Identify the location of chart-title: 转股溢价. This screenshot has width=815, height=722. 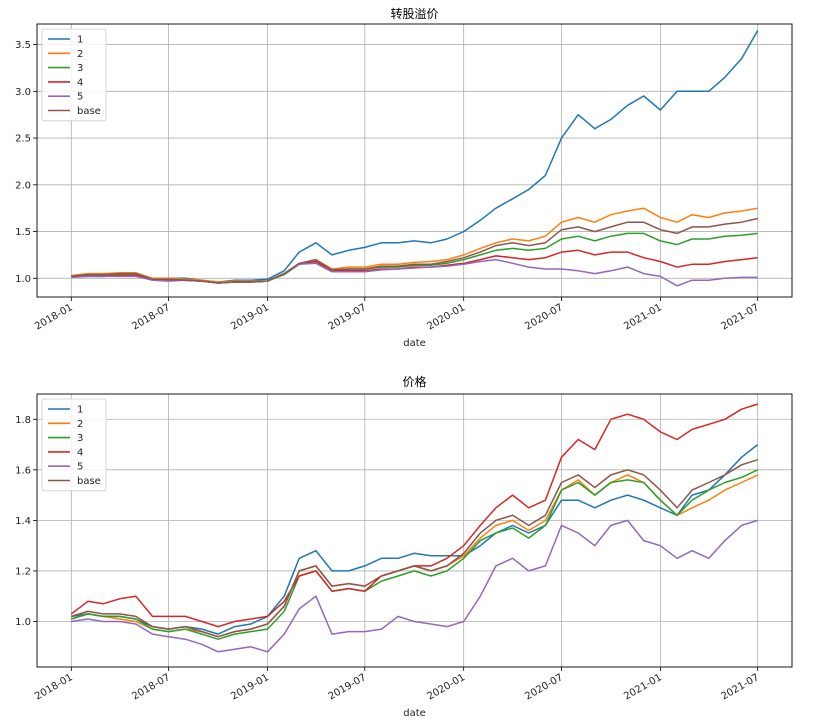
(414, 13).